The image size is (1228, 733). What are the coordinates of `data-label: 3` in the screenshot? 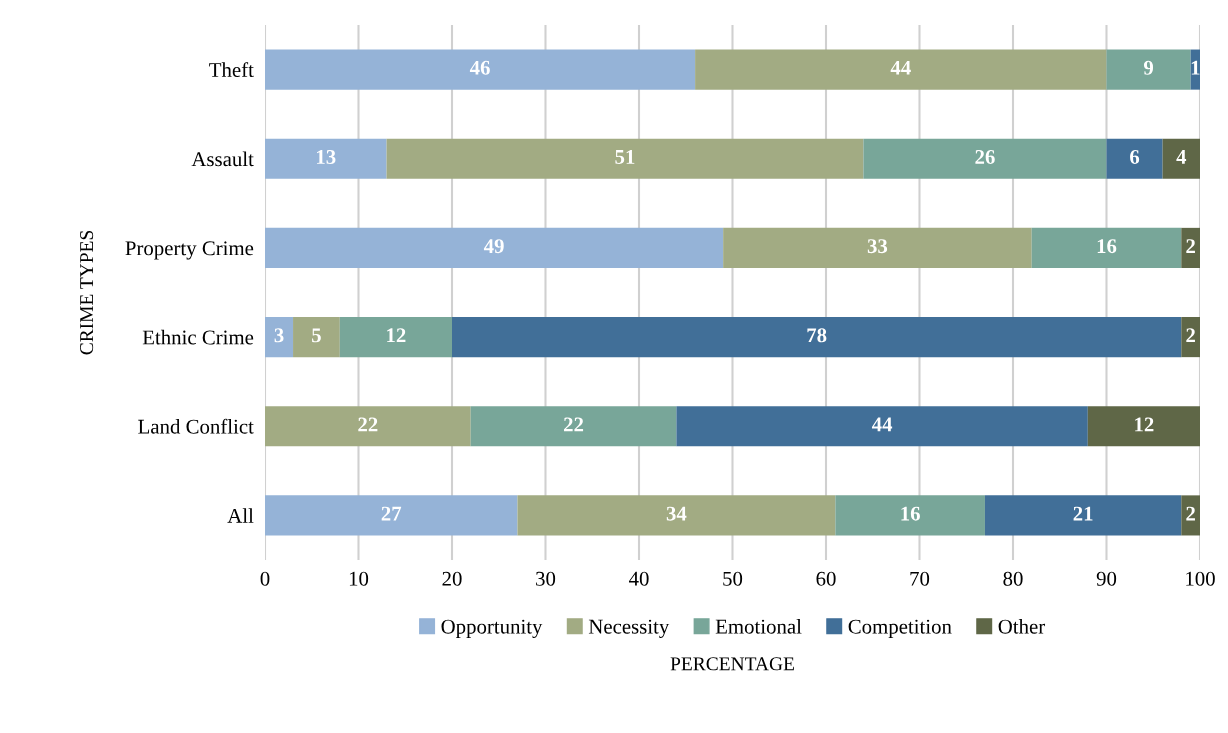 It's located at (279, 335).